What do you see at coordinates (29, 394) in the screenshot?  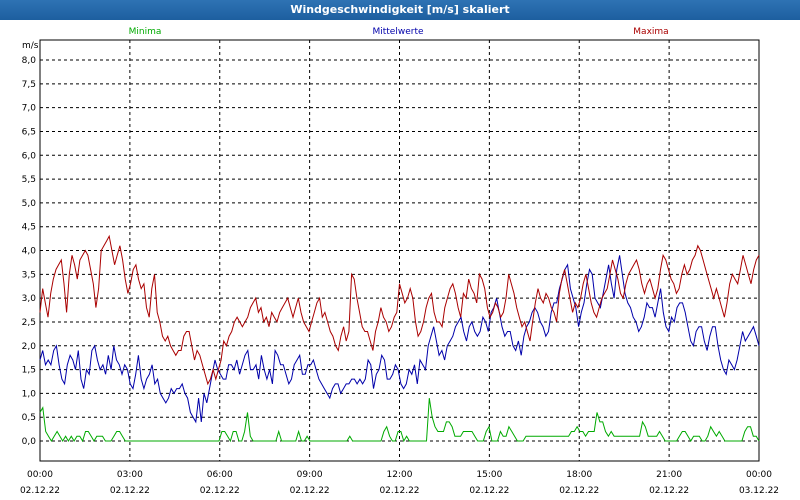 I see `y-tick-label: 1,0` at bounding box center [29, 394].